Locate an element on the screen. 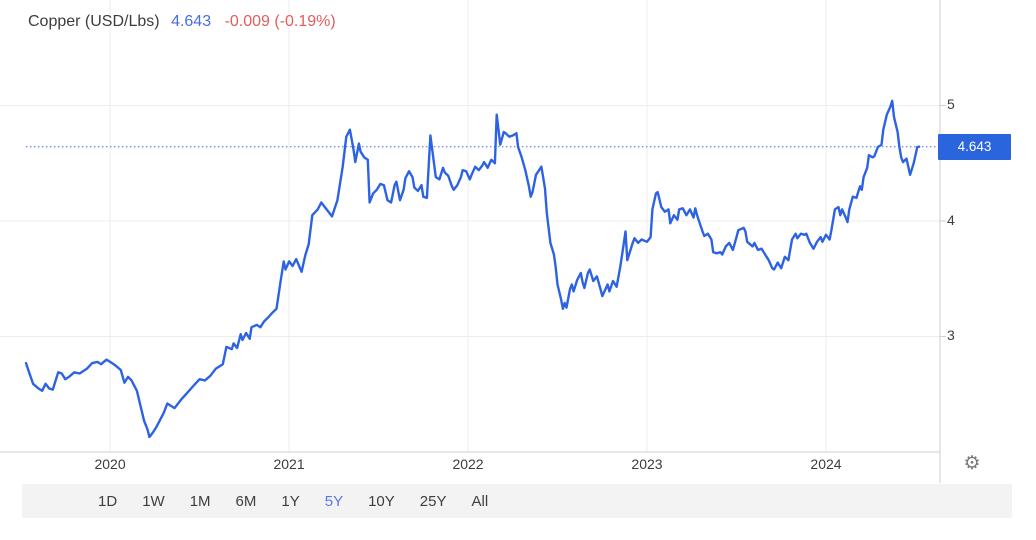  y-axis-label: 4 is located at coordinates (951, 219).